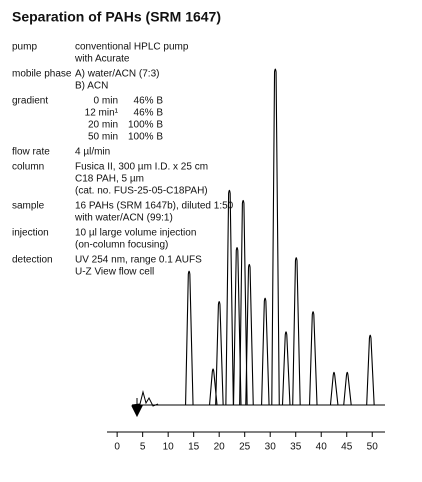 This screenshot has width=422, height=482. Describe the element at coordinates (220, 447) in the screenshot. I see `x-tick-label: 20` at that location.